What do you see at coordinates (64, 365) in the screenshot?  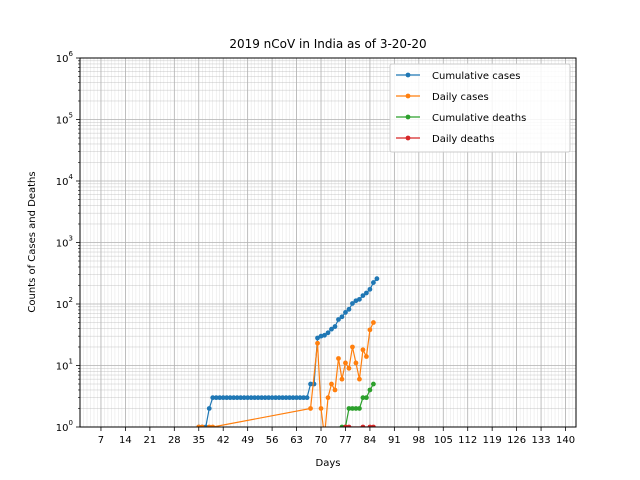 I see `y-tick-label: 10¹` at bounding box center [64, 365].